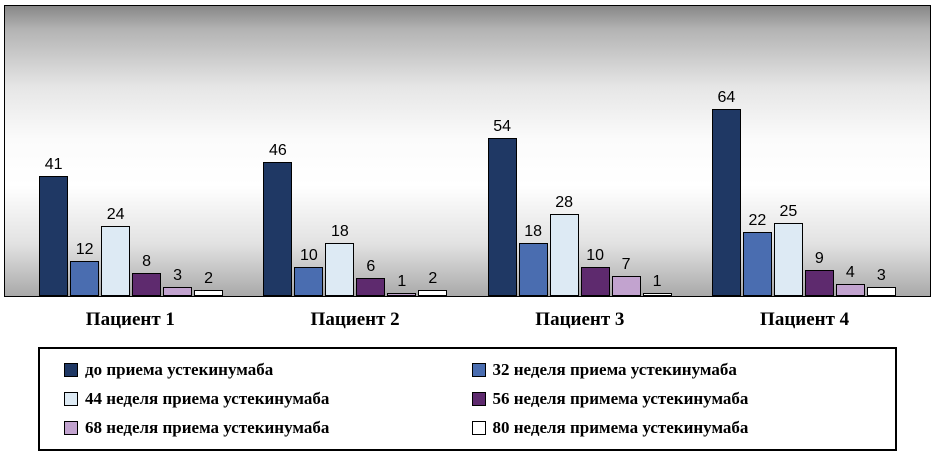 Image resolution: width=935 pixels, height=464 pixels. Describe the element at coordinates (84, 250) in the screenshot. I see `bar-value-label: 12` at that location.